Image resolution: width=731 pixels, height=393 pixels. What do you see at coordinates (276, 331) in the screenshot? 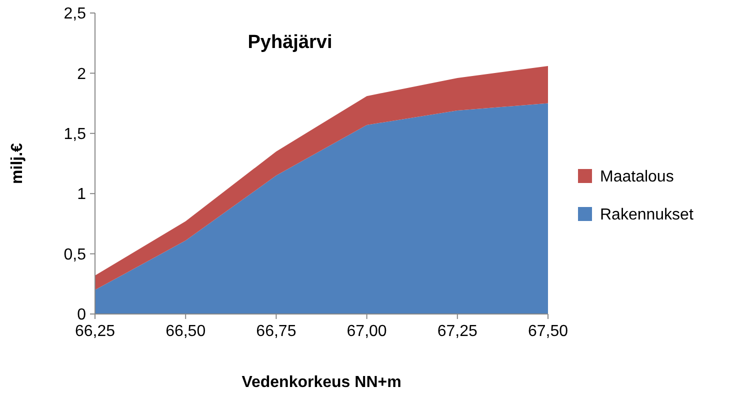
I see `x-tick-label: 66,75` at bounding box center [276, 331].